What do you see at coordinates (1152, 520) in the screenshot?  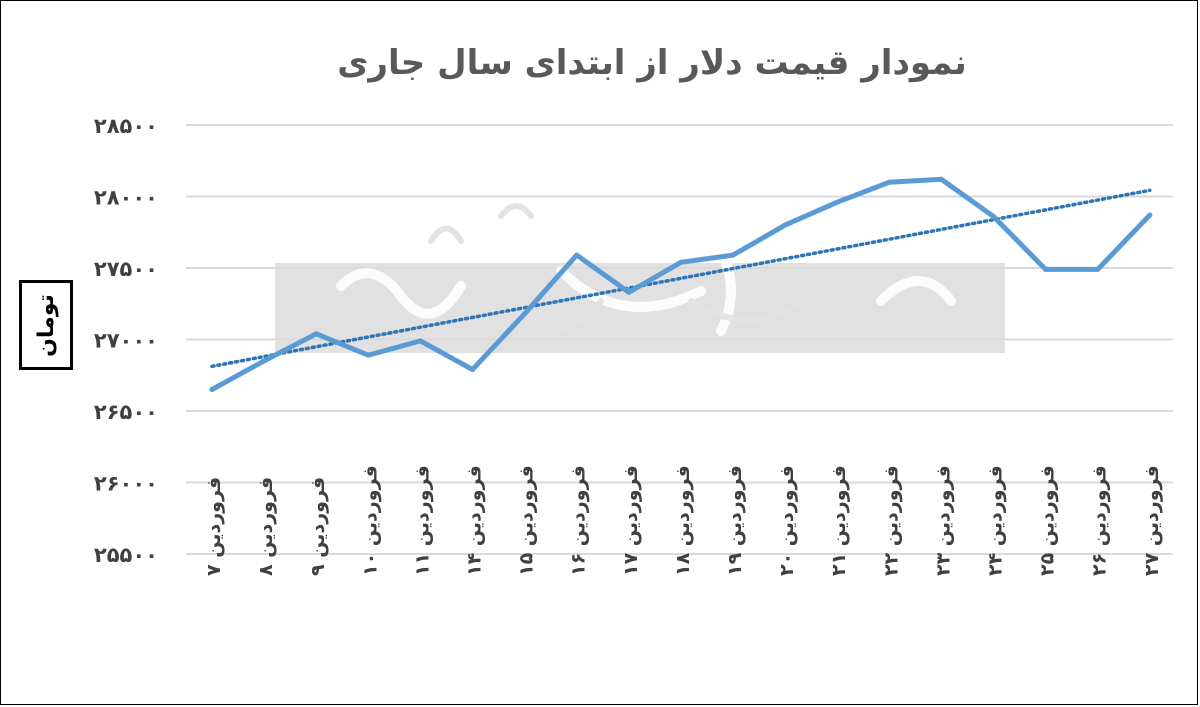 I see `x-tick-label: فروردین ۲۷` at bounding box center [1152, 520].